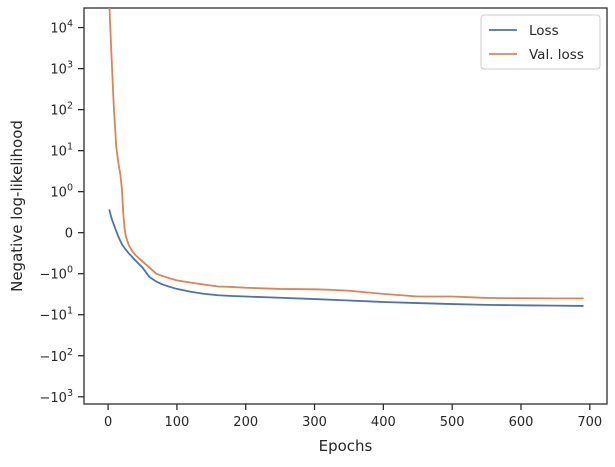 This screenshot has width=615, height=467. Describe the element at coordinates (56, 397) in the screenshot. I see `y-tick-label: −103` at that location.